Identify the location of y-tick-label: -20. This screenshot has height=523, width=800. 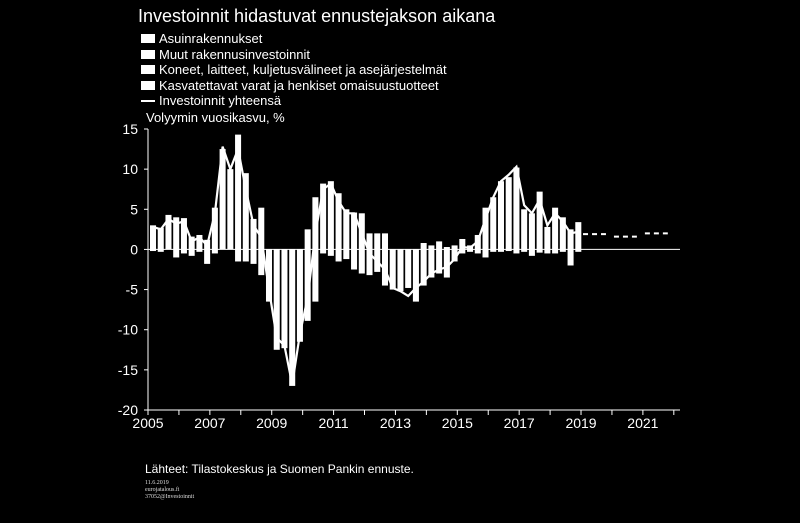
(128, 410).